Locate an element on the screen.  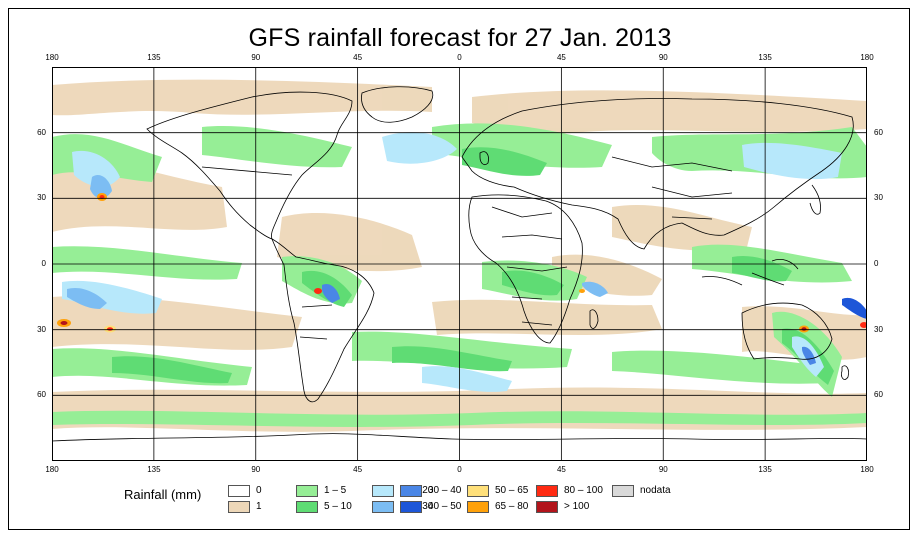
legend-item: 1 is located at coordinates (245, 506).